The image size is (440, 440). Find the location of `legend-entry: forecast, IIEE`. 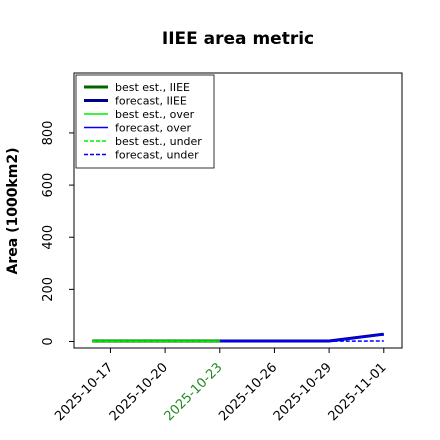

legend-entry: forecast, IIEE is located at coordinates (135, 101).